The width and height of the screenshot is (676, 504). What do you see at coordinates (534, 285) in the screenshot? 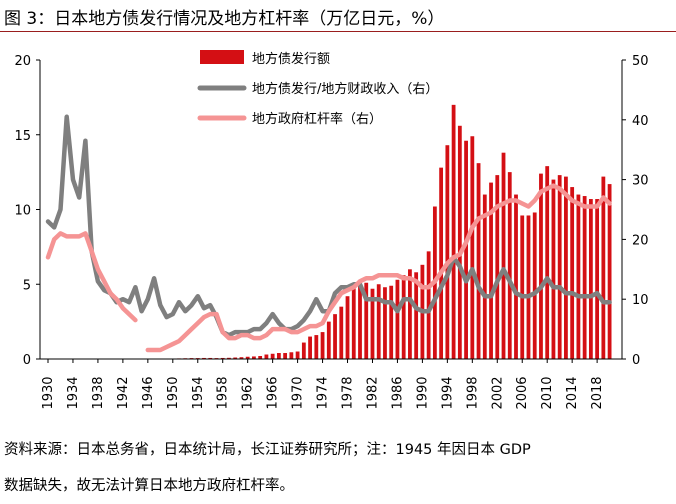
I see `issuance-bar-2008` at bounding box center [534, 285].